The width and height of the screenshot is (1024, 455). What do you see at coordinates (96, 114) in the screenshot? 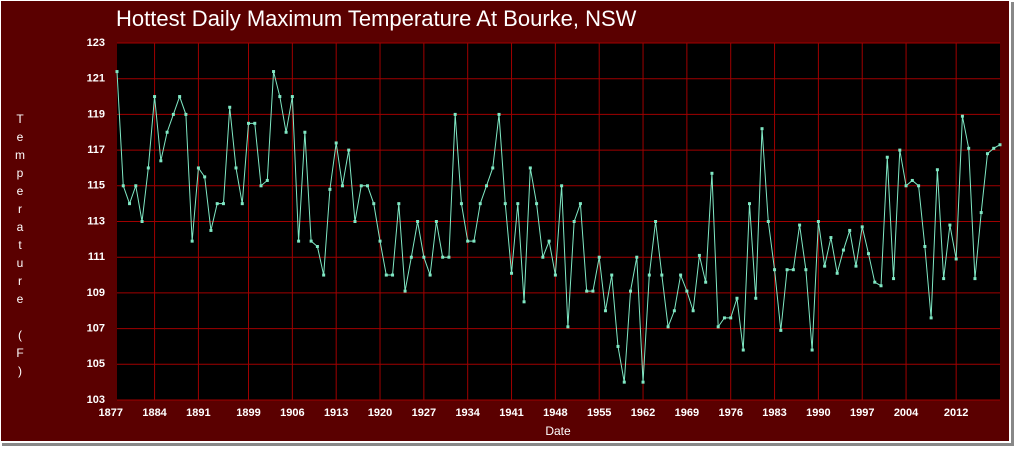
I see `y-tick-label: 119` at bounding box center [96, 114].